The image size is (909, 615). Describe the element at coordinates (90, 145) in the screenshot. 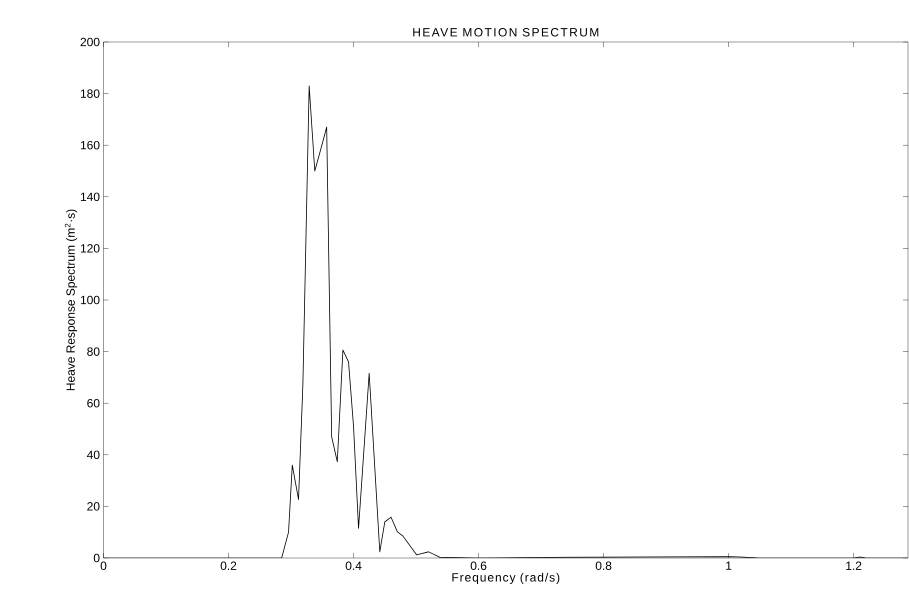

I see `y-tick-label: 160` at that location.